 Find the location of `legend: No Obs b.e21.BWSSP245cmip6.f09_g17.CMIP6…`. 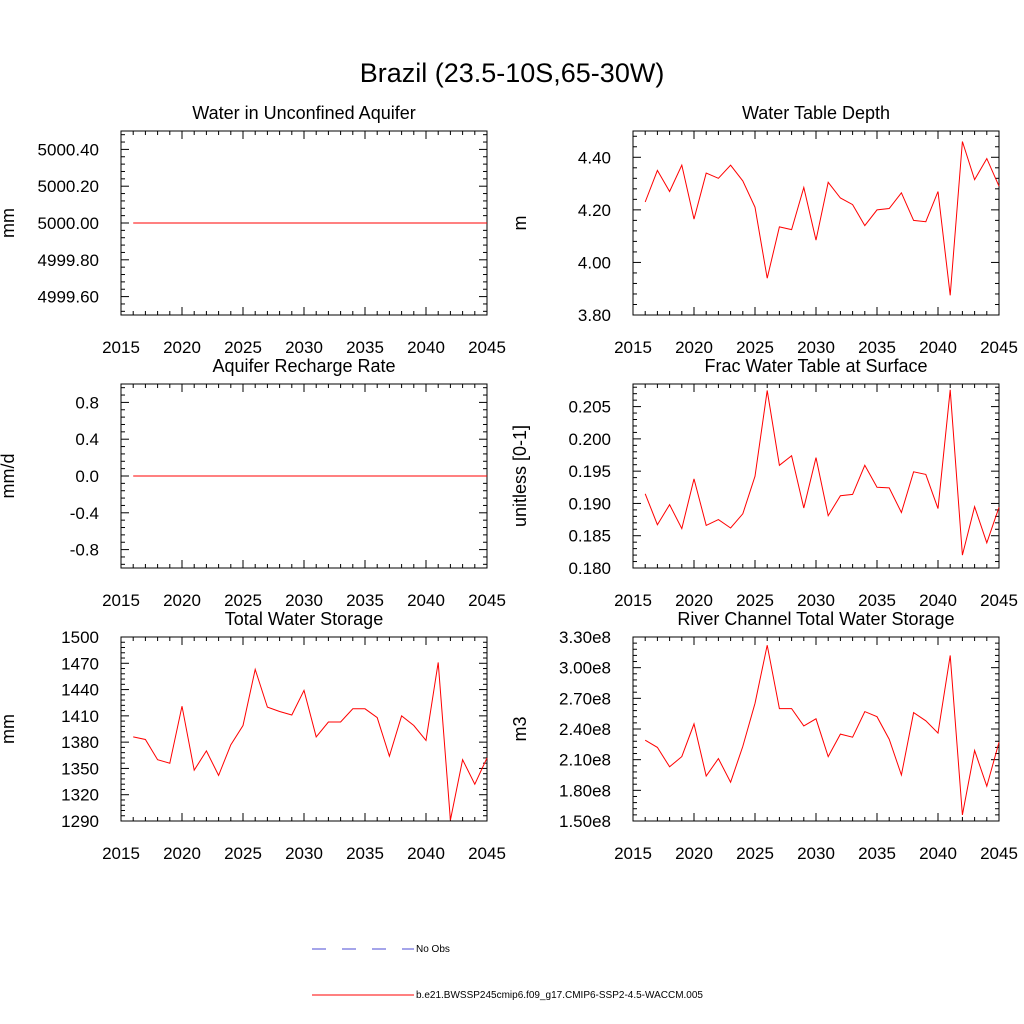

legend: No Obs b.e21.BWSSP245cmip6.f09_g17.CMIP6… is located at coordinates (507, 972).